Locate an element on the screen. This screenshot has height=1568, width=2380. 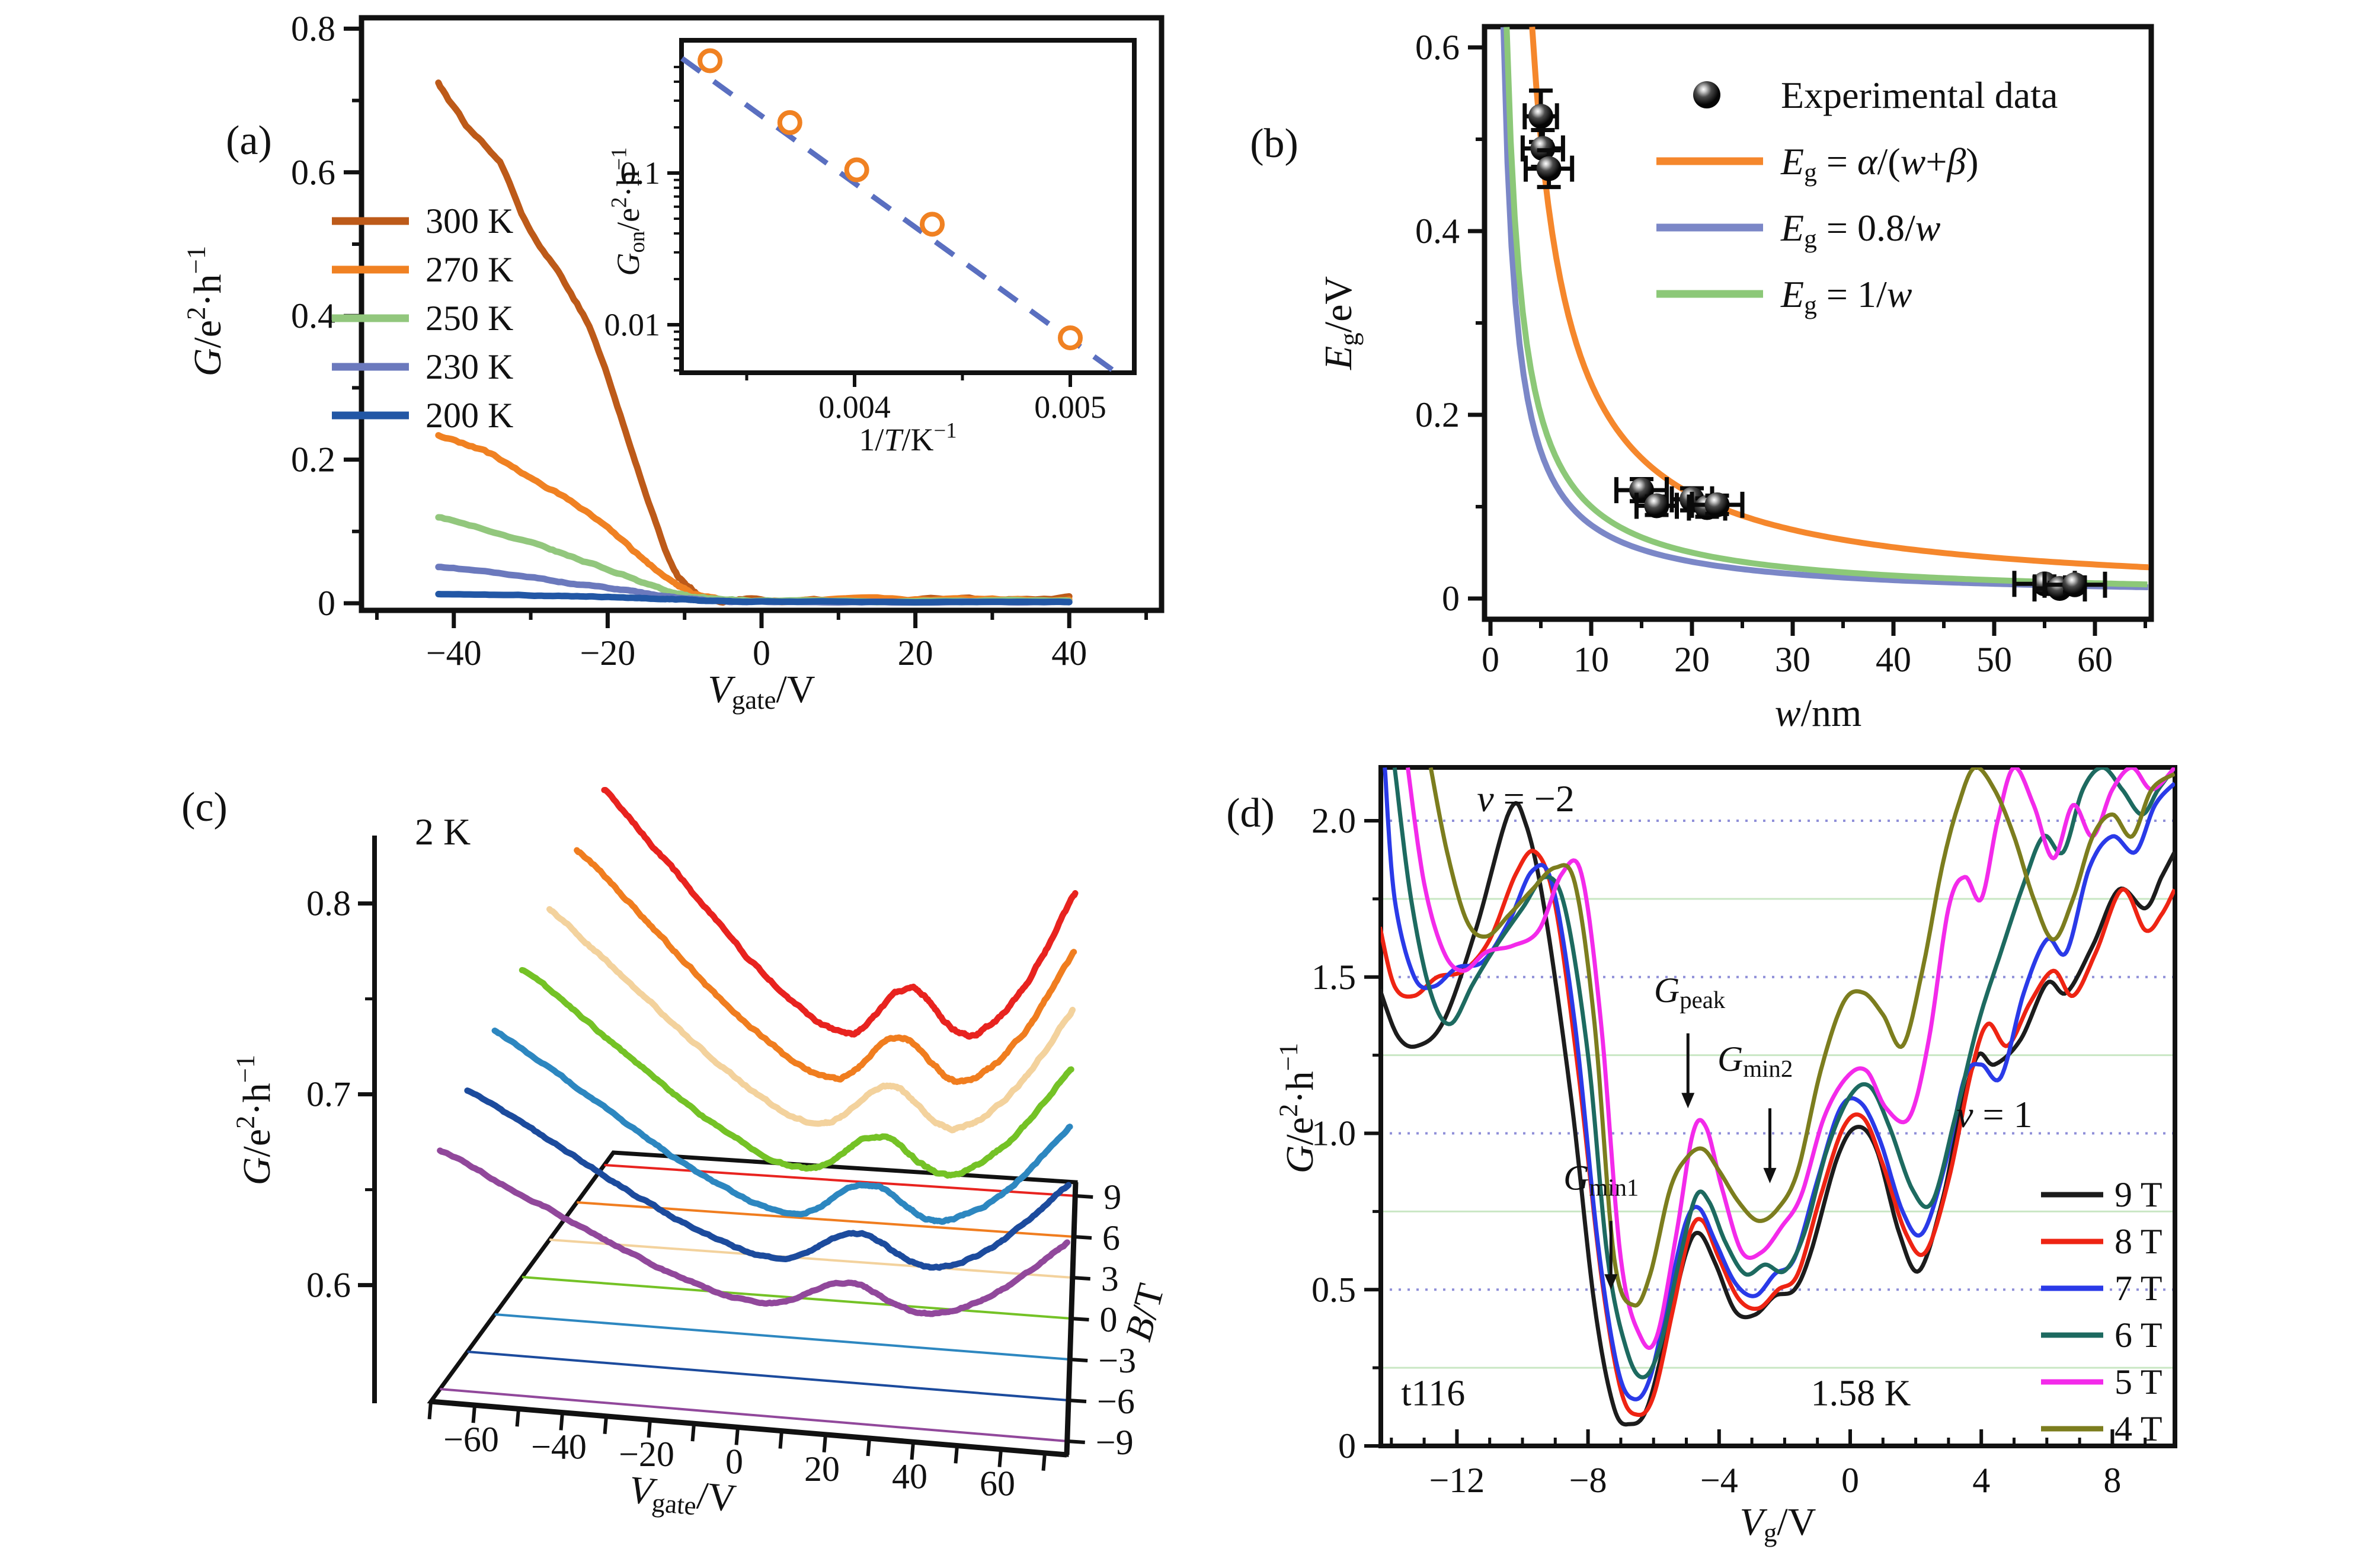
legend-sphere is located at coordinates (1707, 94).